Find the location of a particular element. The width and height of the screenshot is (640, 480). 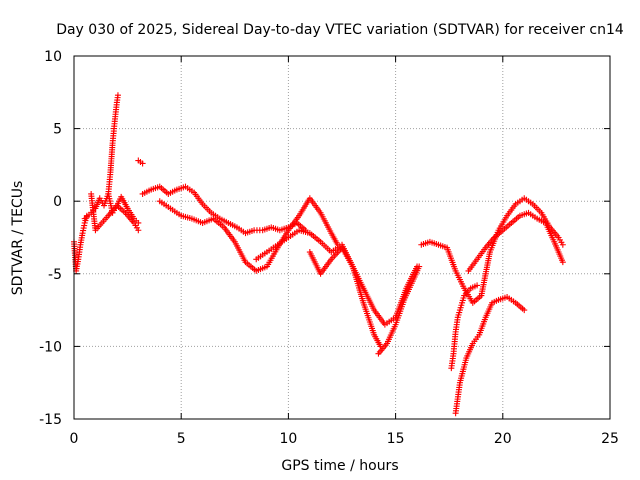

y-tick-label: -10 is located at coordinates (50, 347).